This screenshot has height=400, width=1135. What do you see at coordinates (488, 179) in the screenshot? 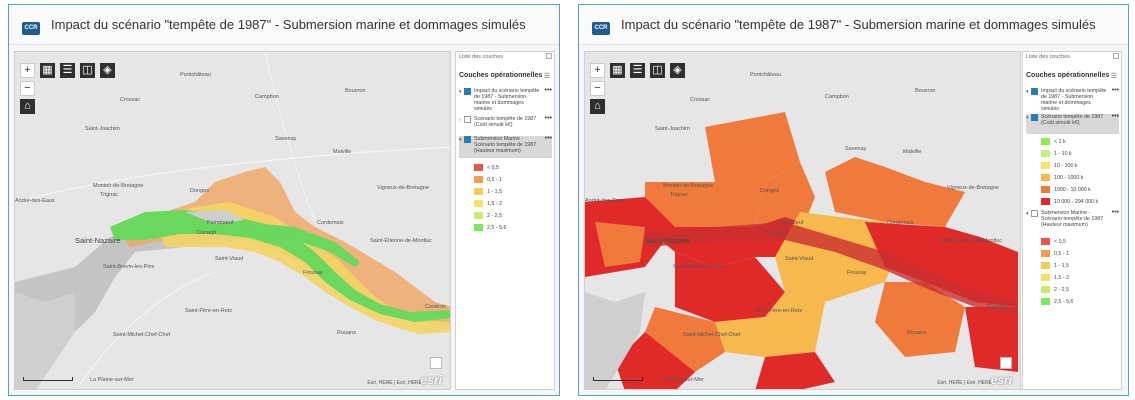
I see `legend-class: 0,5 - 1` at bounding box center [488, 179].